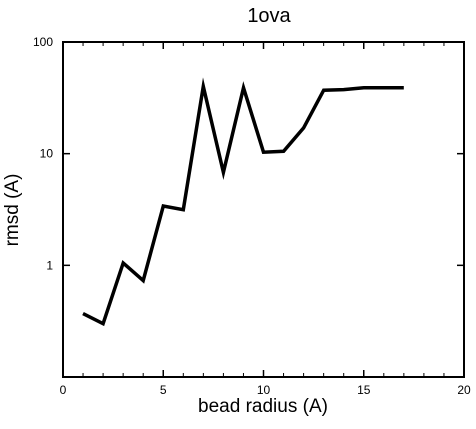 The height and width of the screenshot is (429, 476). What do you see at coordinates (163, 390) in the screenshot?
I see `x-tick-label: 5` at bounding box center [163, 390].